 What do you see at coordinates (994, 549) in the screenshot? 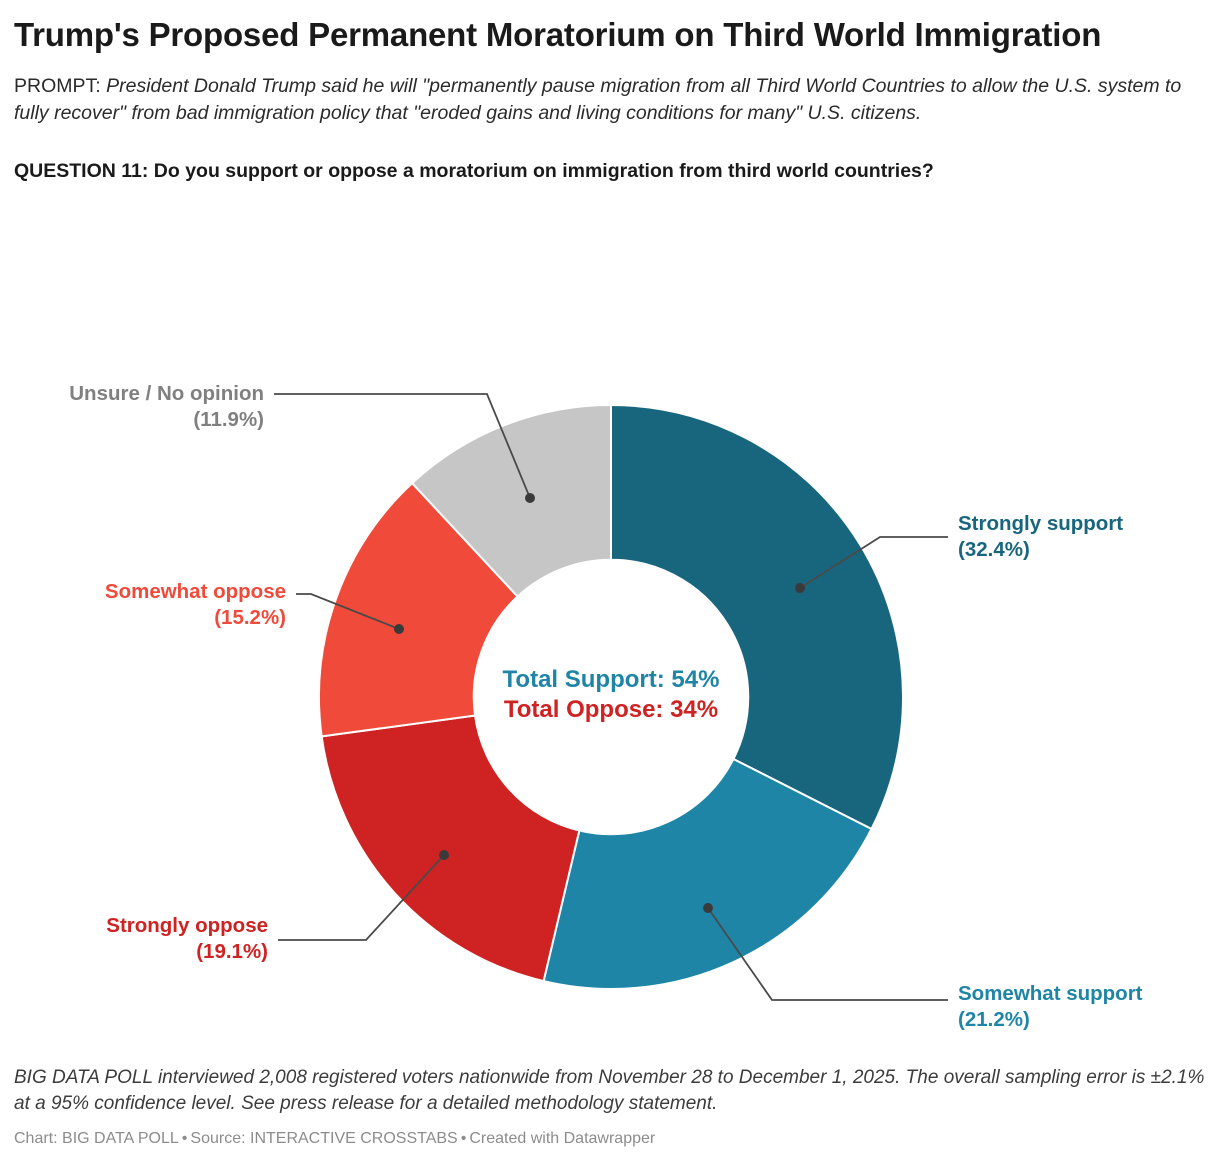
I see `slice-label-value: (32.4%)` at bounding box center [994, 549].